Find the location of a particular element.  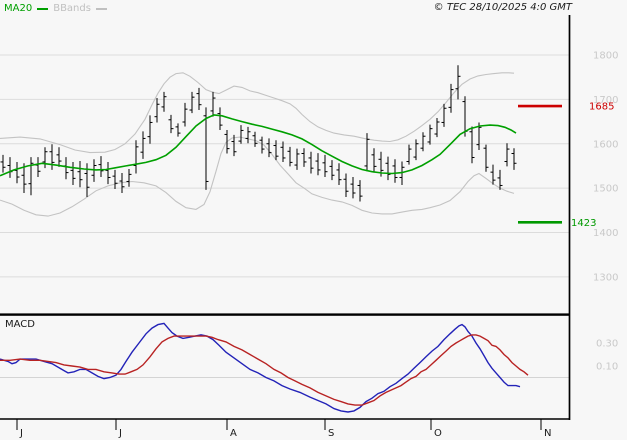

price-tick-label: 1300 is located at coordinates (605, 277).